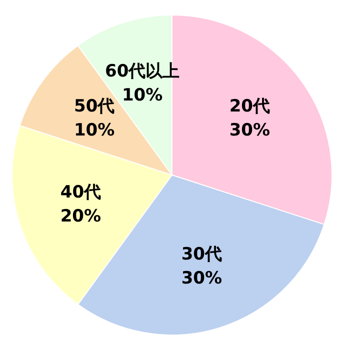  Describe the element at coordinates (201, 254) in the screenshot. I see `slice-label: 30代` at that location.